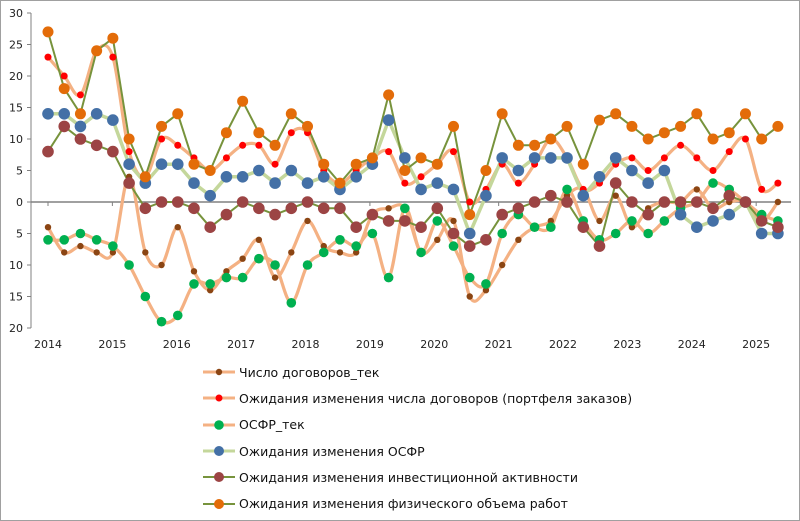 This screenshot has width=800, height=521. I want to click on y-tick-label: 5, so click(19, 171).